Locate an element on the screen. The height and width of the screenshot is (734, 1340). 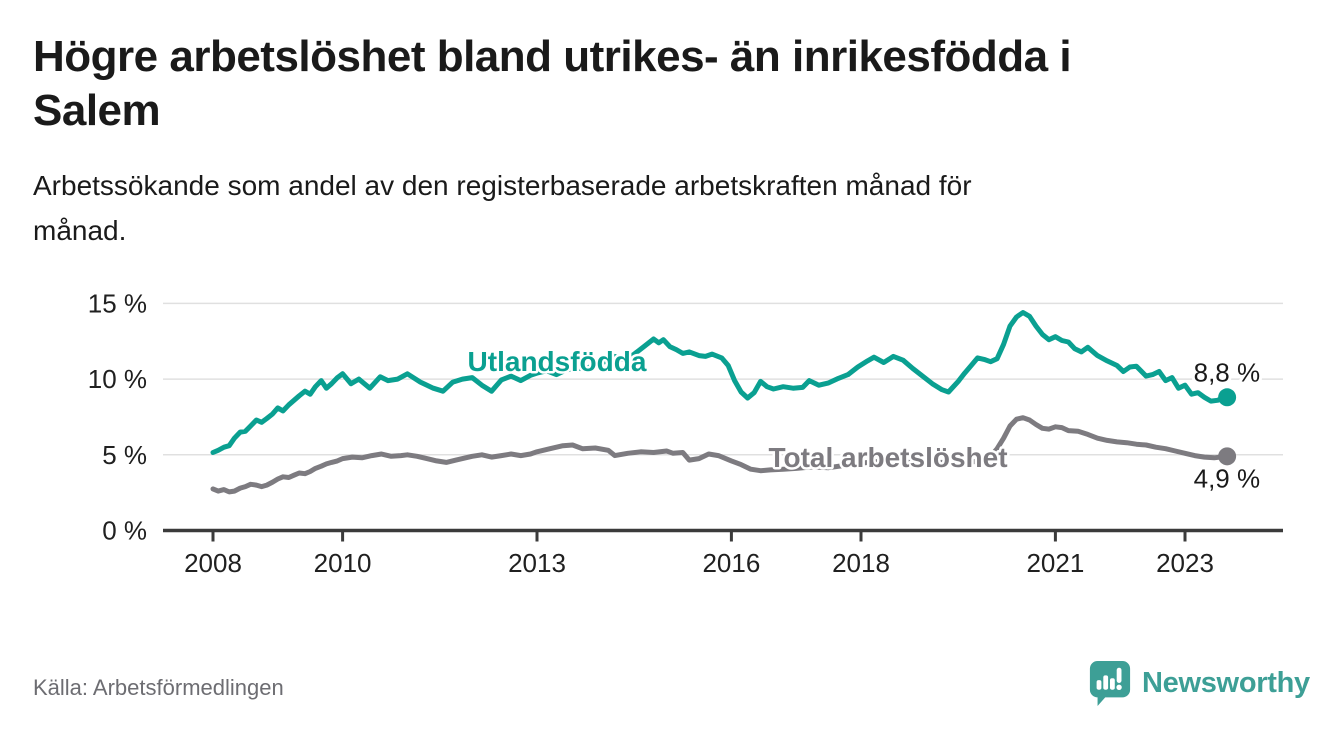
title-line-2: Salem is located at coordinates (97, 110).